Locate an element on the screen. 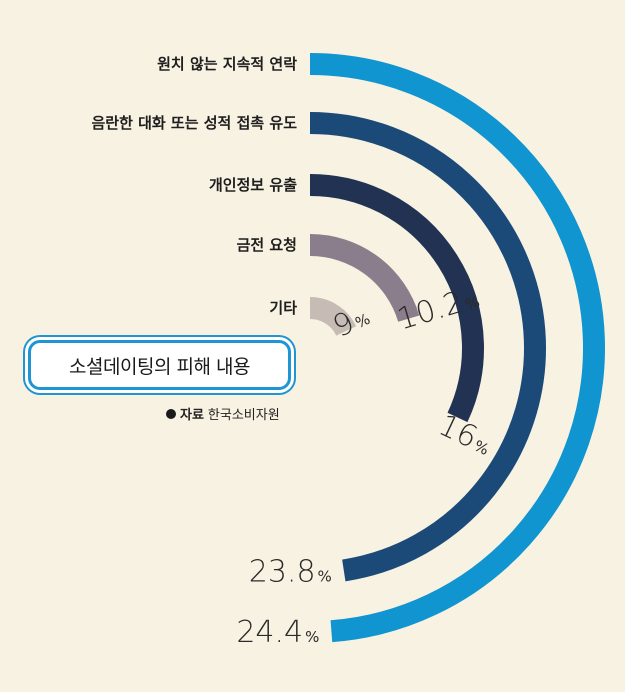 The height and width of the screenshot is (692, 625). value-label-1: 24.4% is located at coordinates (277, 632).